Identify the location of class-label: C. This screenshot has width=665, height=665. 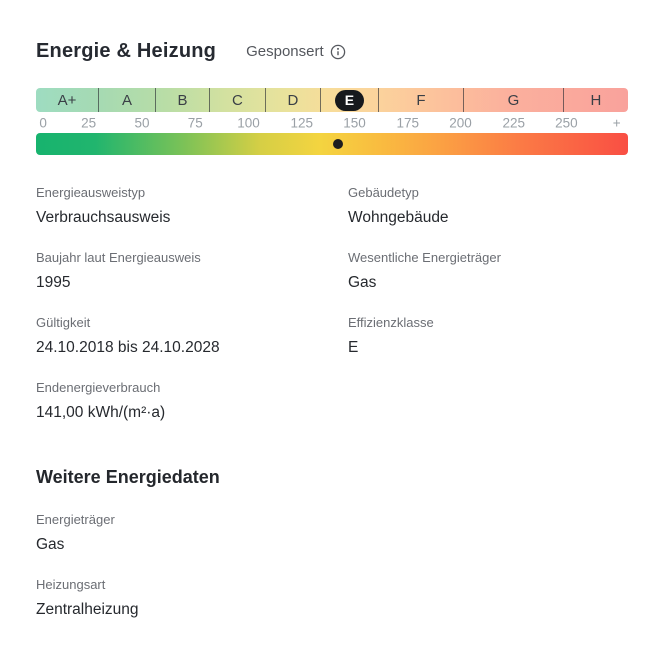
(237, 100).